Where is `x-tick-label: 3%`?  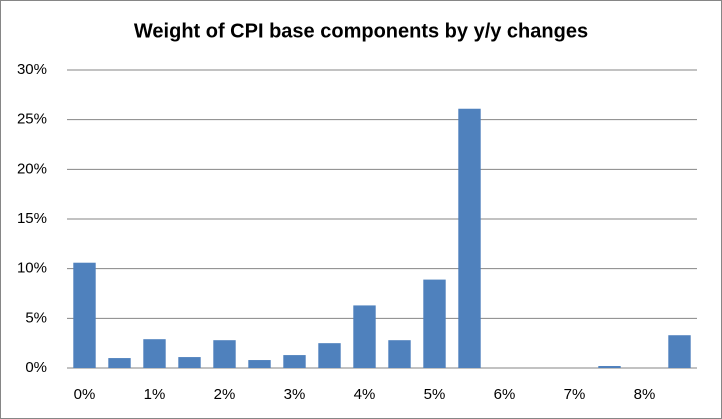
x-tick-label: 3% is located at coordinates (295, 394).